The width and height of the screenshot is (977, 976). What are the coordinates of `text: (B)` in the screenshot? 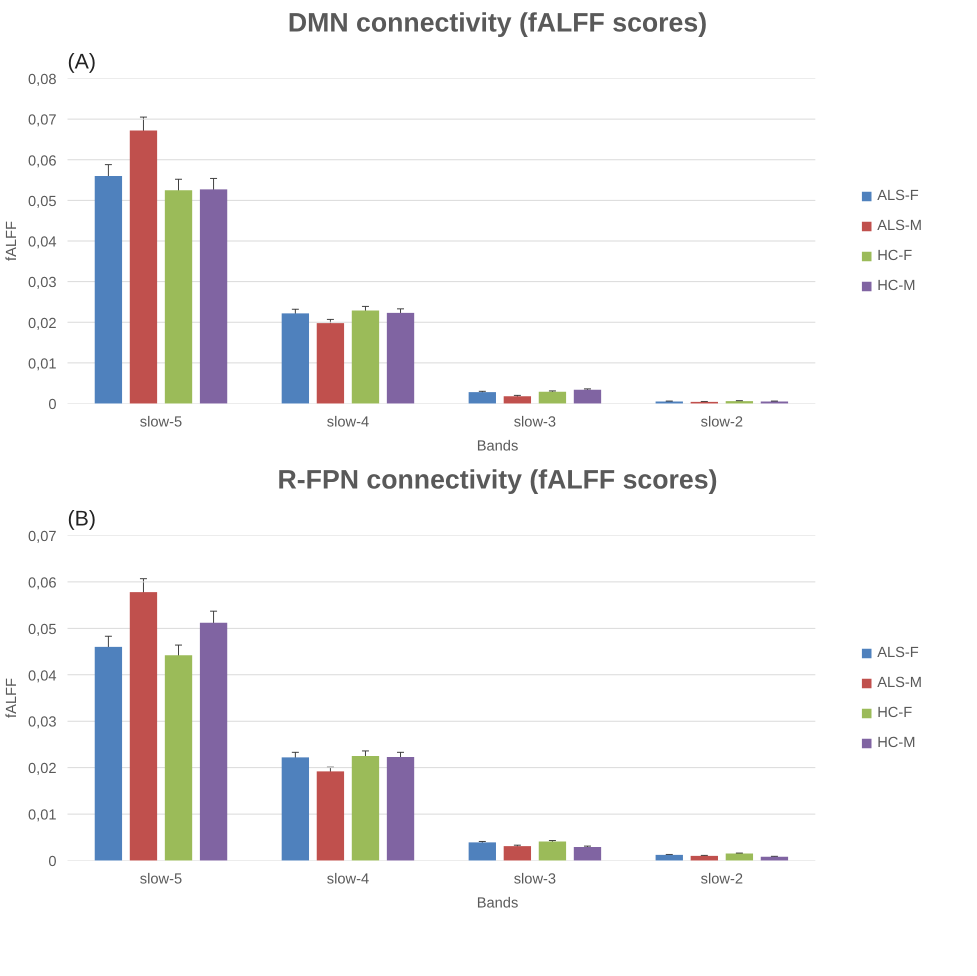 It's located at (82, 518).